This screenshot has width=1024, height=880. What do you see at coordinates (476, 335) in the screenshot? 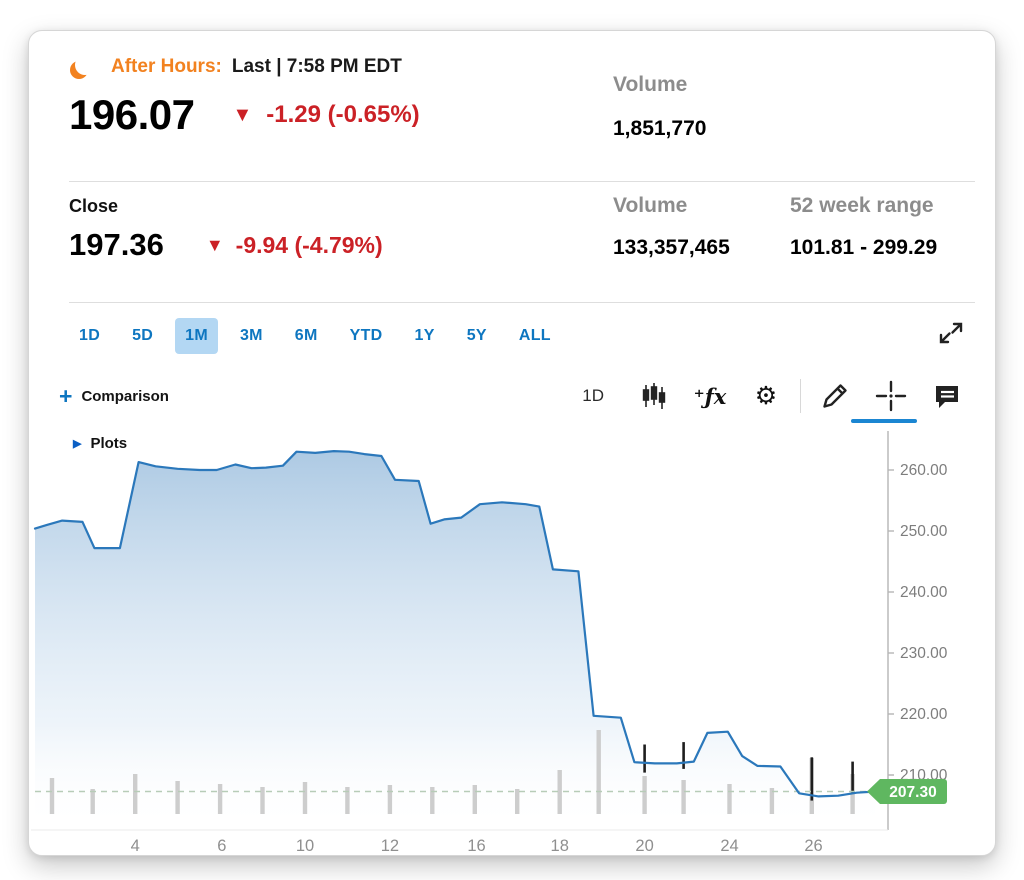
I see `tab-5y: 5Y` at bounding box center [476, 335].